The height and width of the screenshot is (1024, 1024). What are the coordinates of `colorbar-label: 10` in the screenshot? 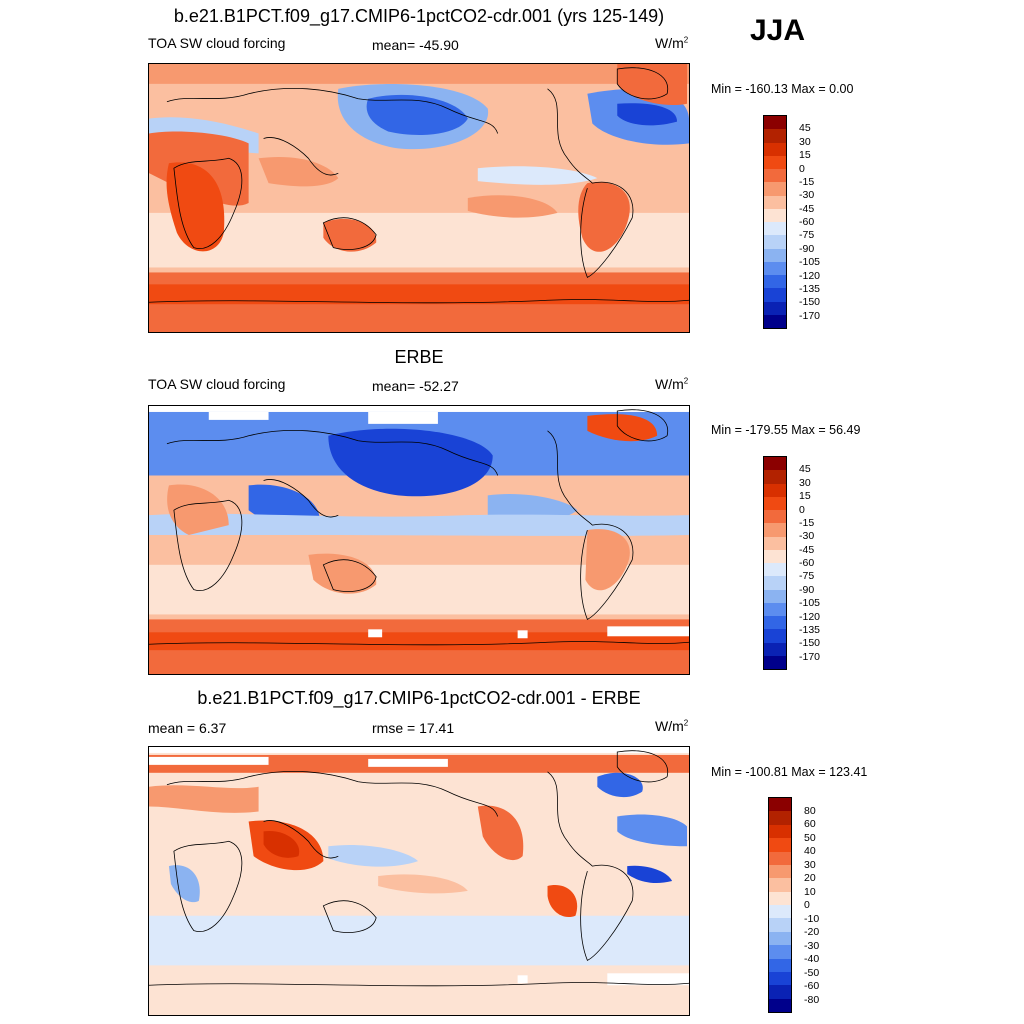 It's located at (810, 891).